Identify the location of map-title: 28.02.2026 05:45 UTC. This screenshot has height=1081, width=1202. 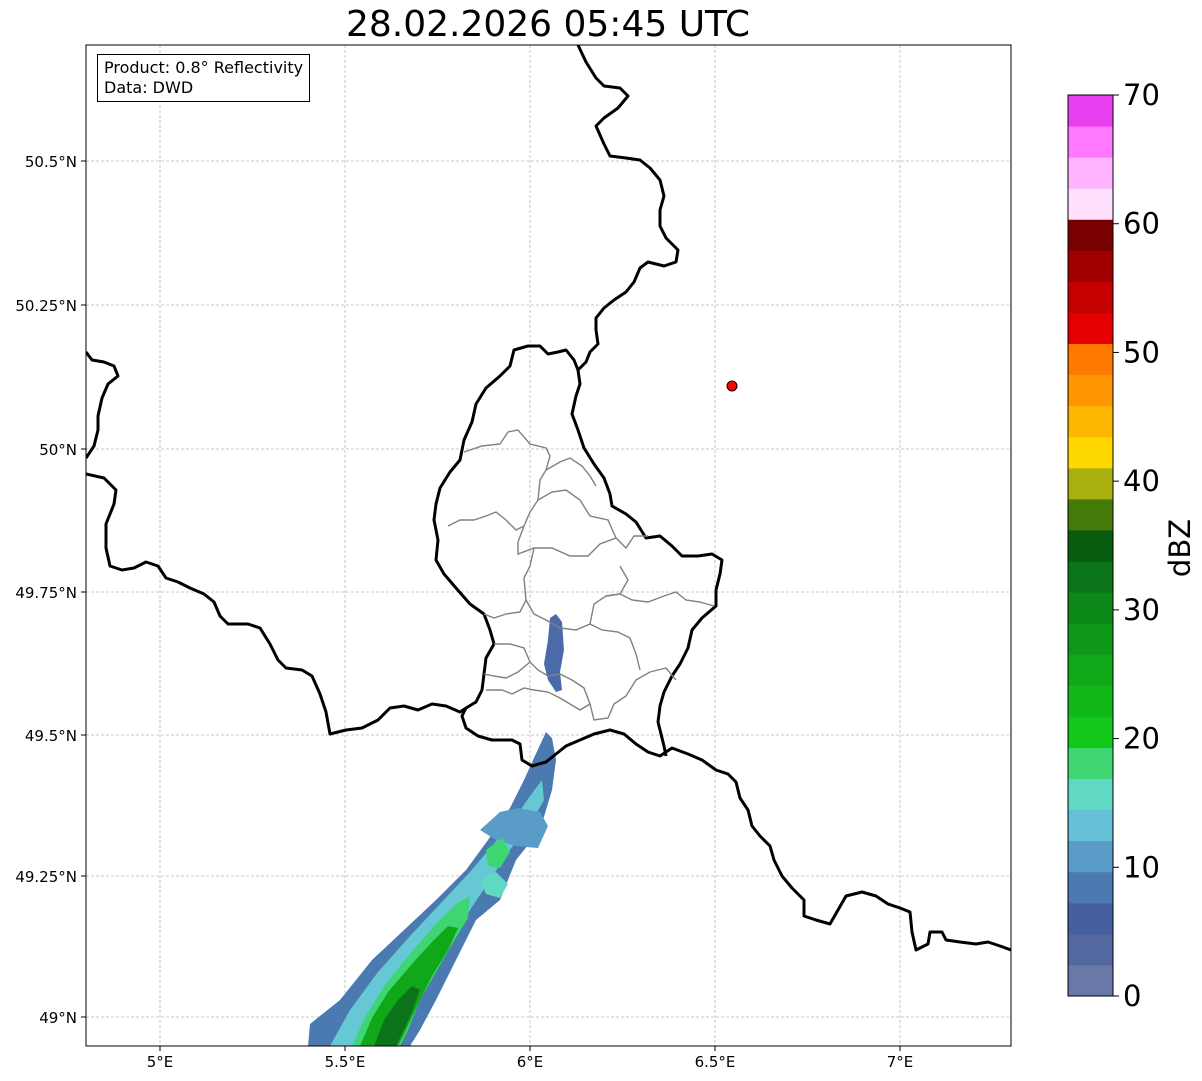
(548, 24).